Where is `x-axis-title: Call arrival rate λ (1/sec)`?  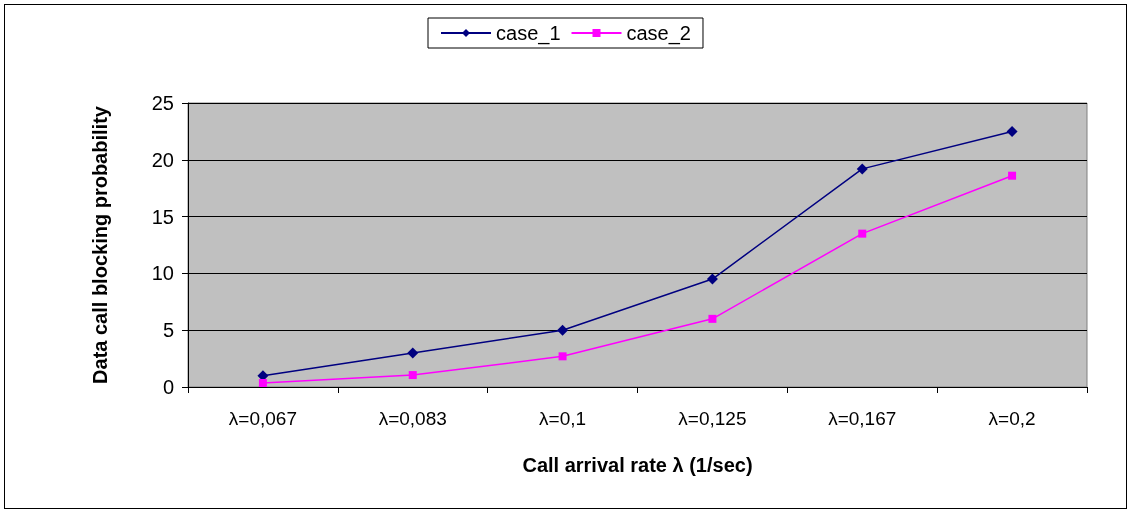
x-axis-title: Call arrival rate λ (1/sec) is located at coordinates (637, 465).